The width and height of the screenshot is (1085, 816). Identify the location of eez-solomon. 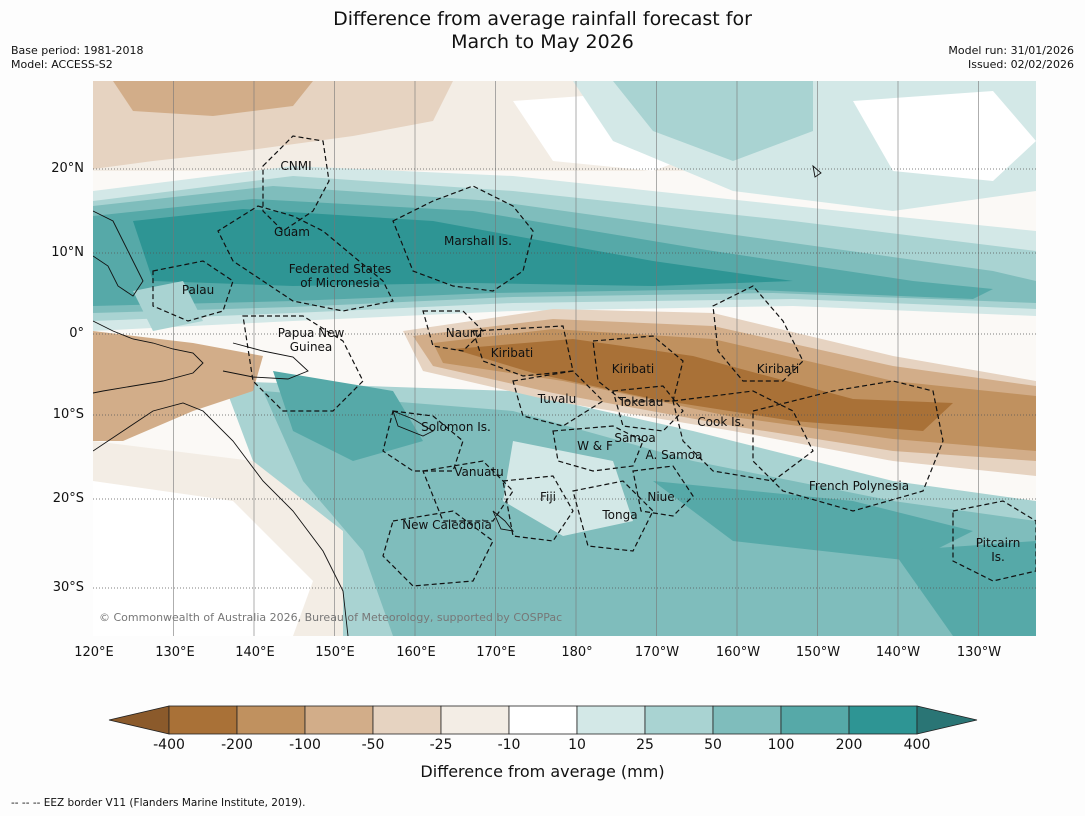
(423, 441).